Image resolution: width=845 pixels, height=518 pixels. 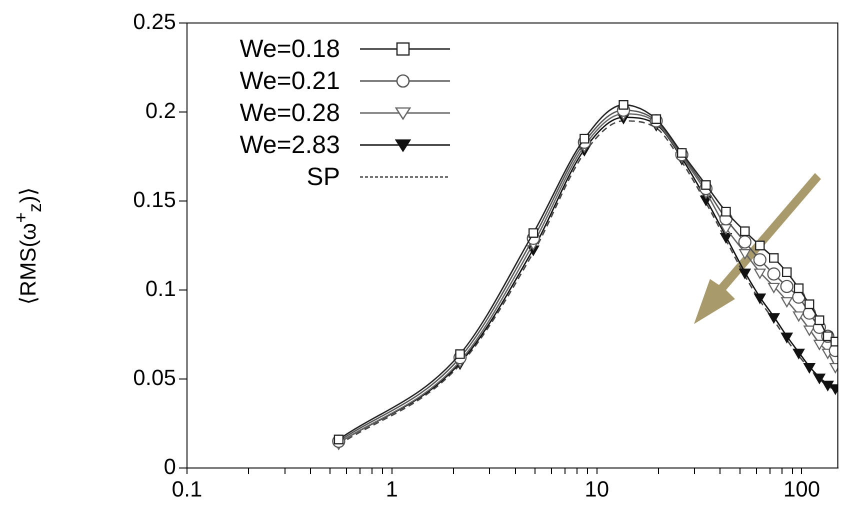 What do you see at coordinates (323, 177) in the screenshot?
I see `legend-label: SP` at bounding box center [323, 177].